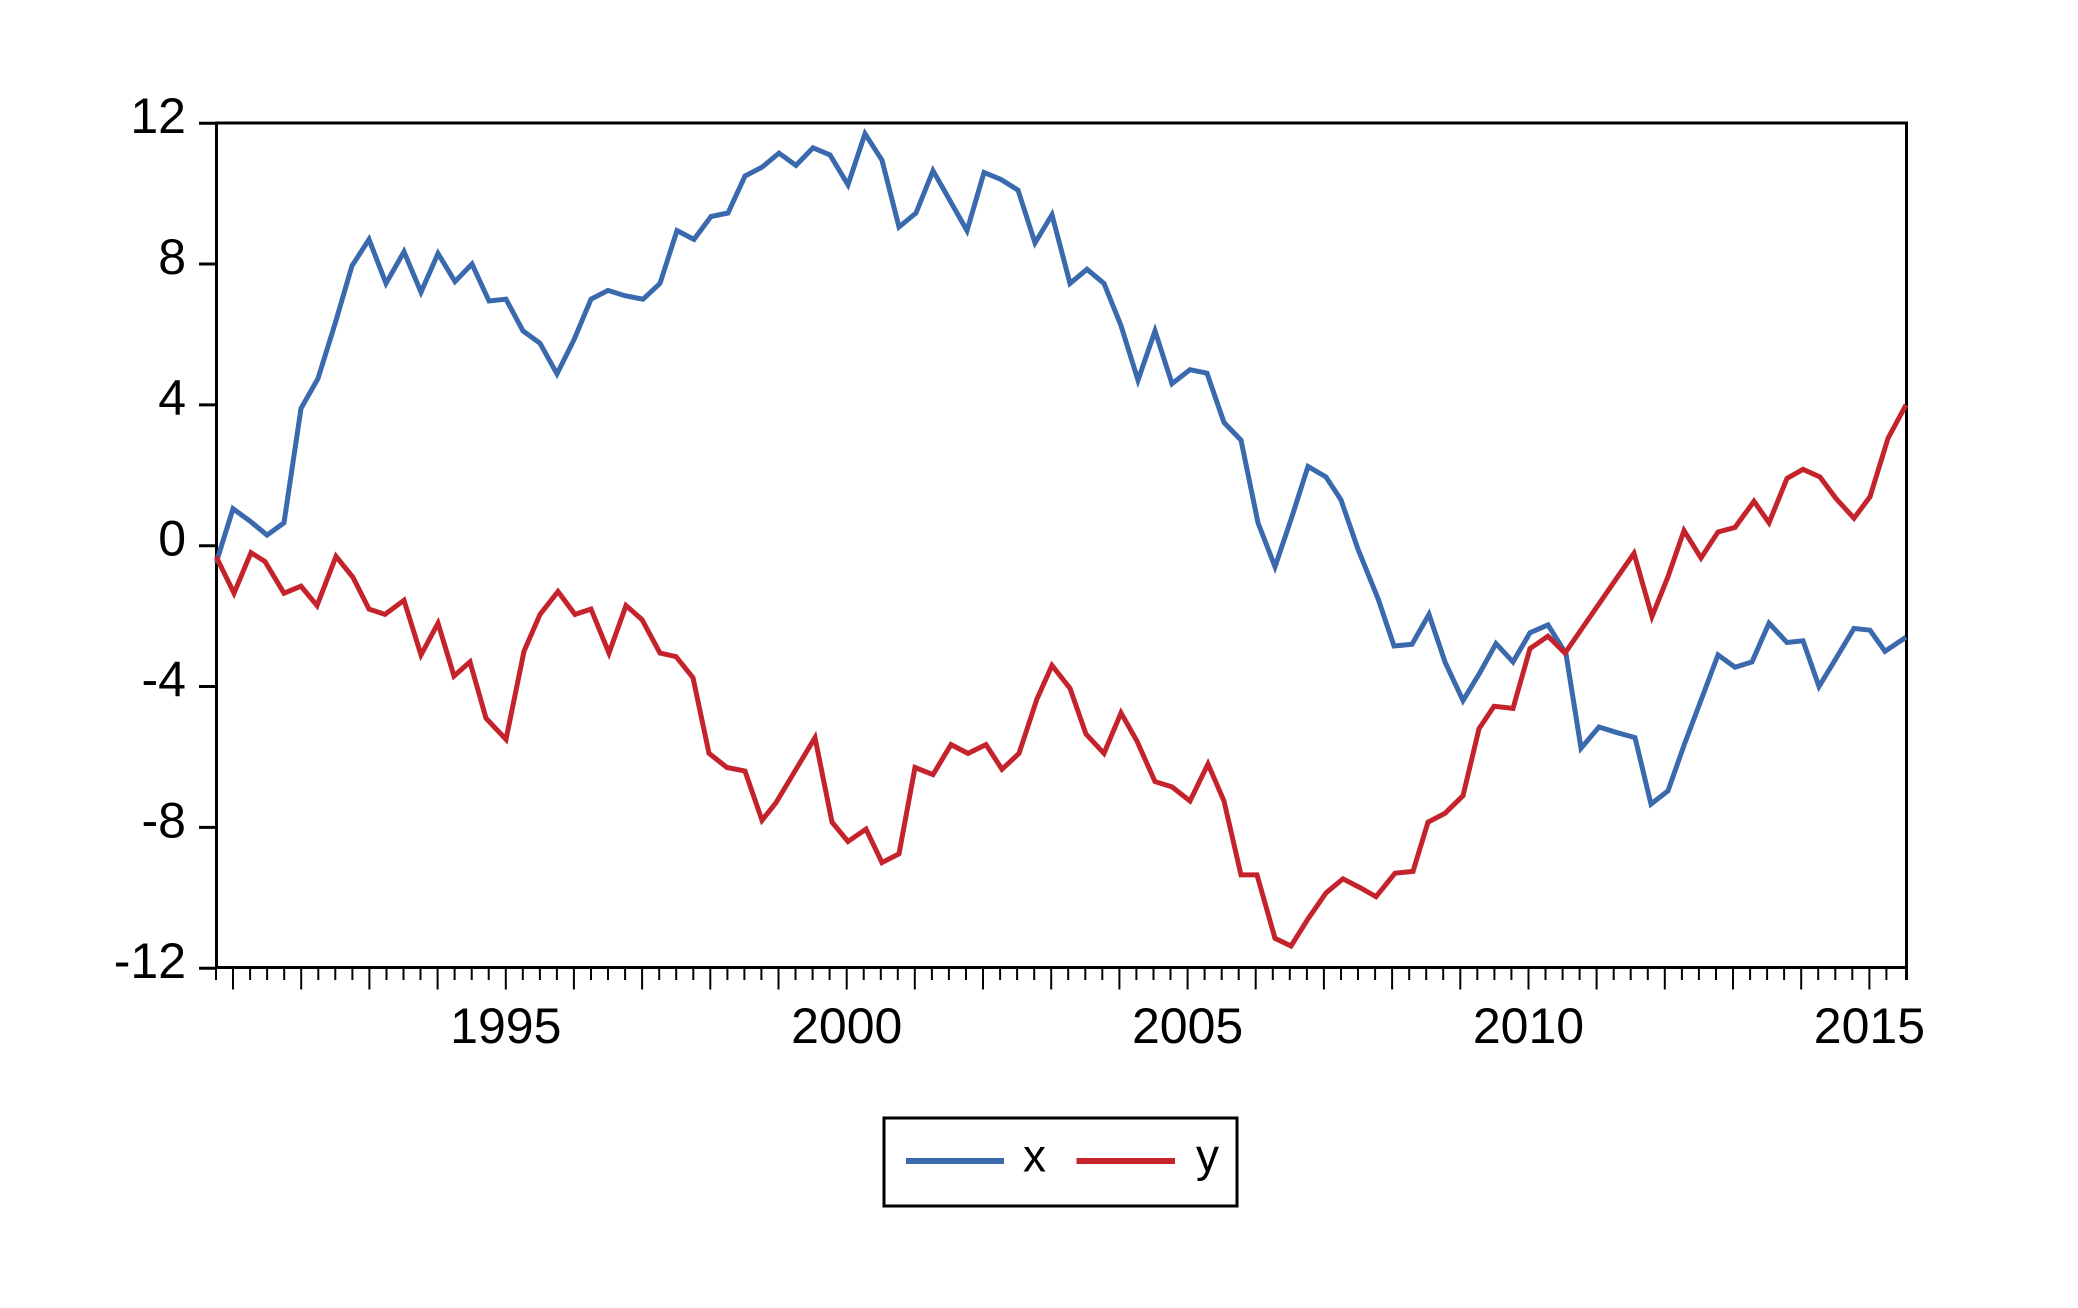  What do you see at coordinates (158, 116) in the screenshot?
I see `svg-text: 12` at bounding box center [158, 116].